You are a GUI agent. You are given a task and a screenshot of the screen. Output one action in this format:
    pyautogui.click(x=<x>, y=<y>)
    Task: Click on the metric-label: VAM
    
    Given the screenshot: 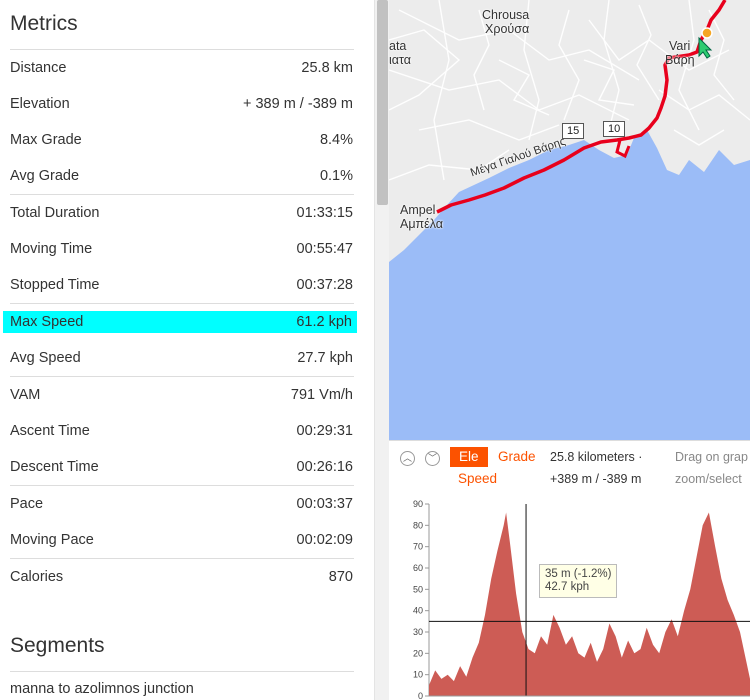 What is the action you would take?
    pyautogui.click(x=25, y=395)
    